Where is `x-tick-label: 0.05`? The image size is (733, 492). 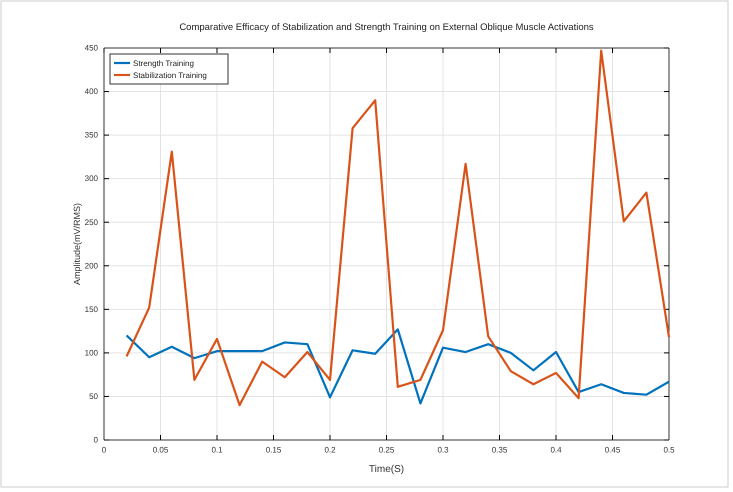
x-tick-label: 0.05 is located at coordinates (160, 450).